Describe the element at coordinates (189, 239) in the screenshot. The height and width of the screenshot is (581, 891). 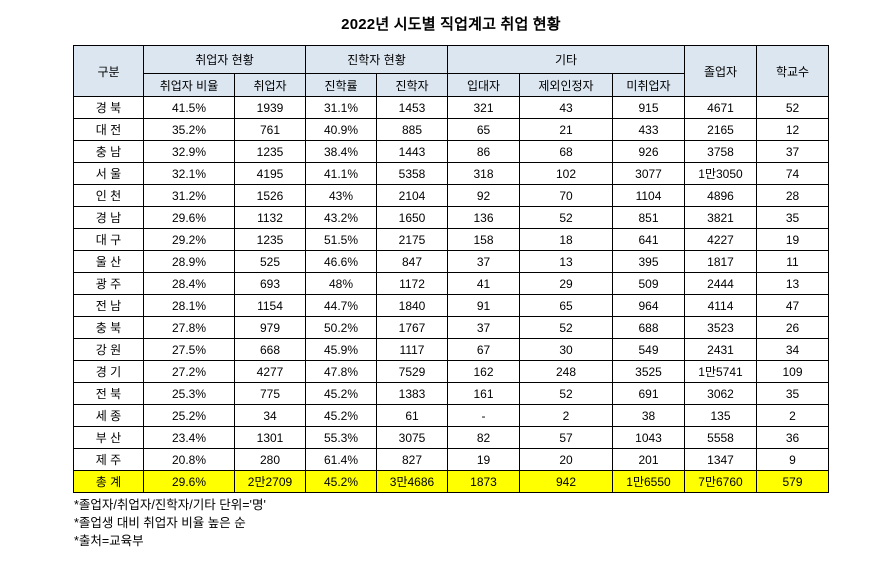
I see `value-cell: 29.2%` at that location.